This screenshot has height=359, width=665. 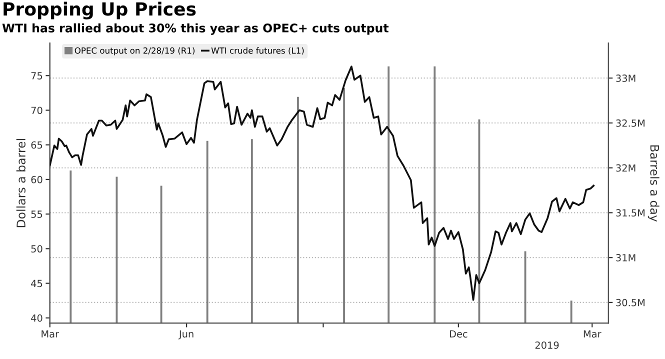 I want to click on y-tick-label: 60, so click(x=36, y=180).